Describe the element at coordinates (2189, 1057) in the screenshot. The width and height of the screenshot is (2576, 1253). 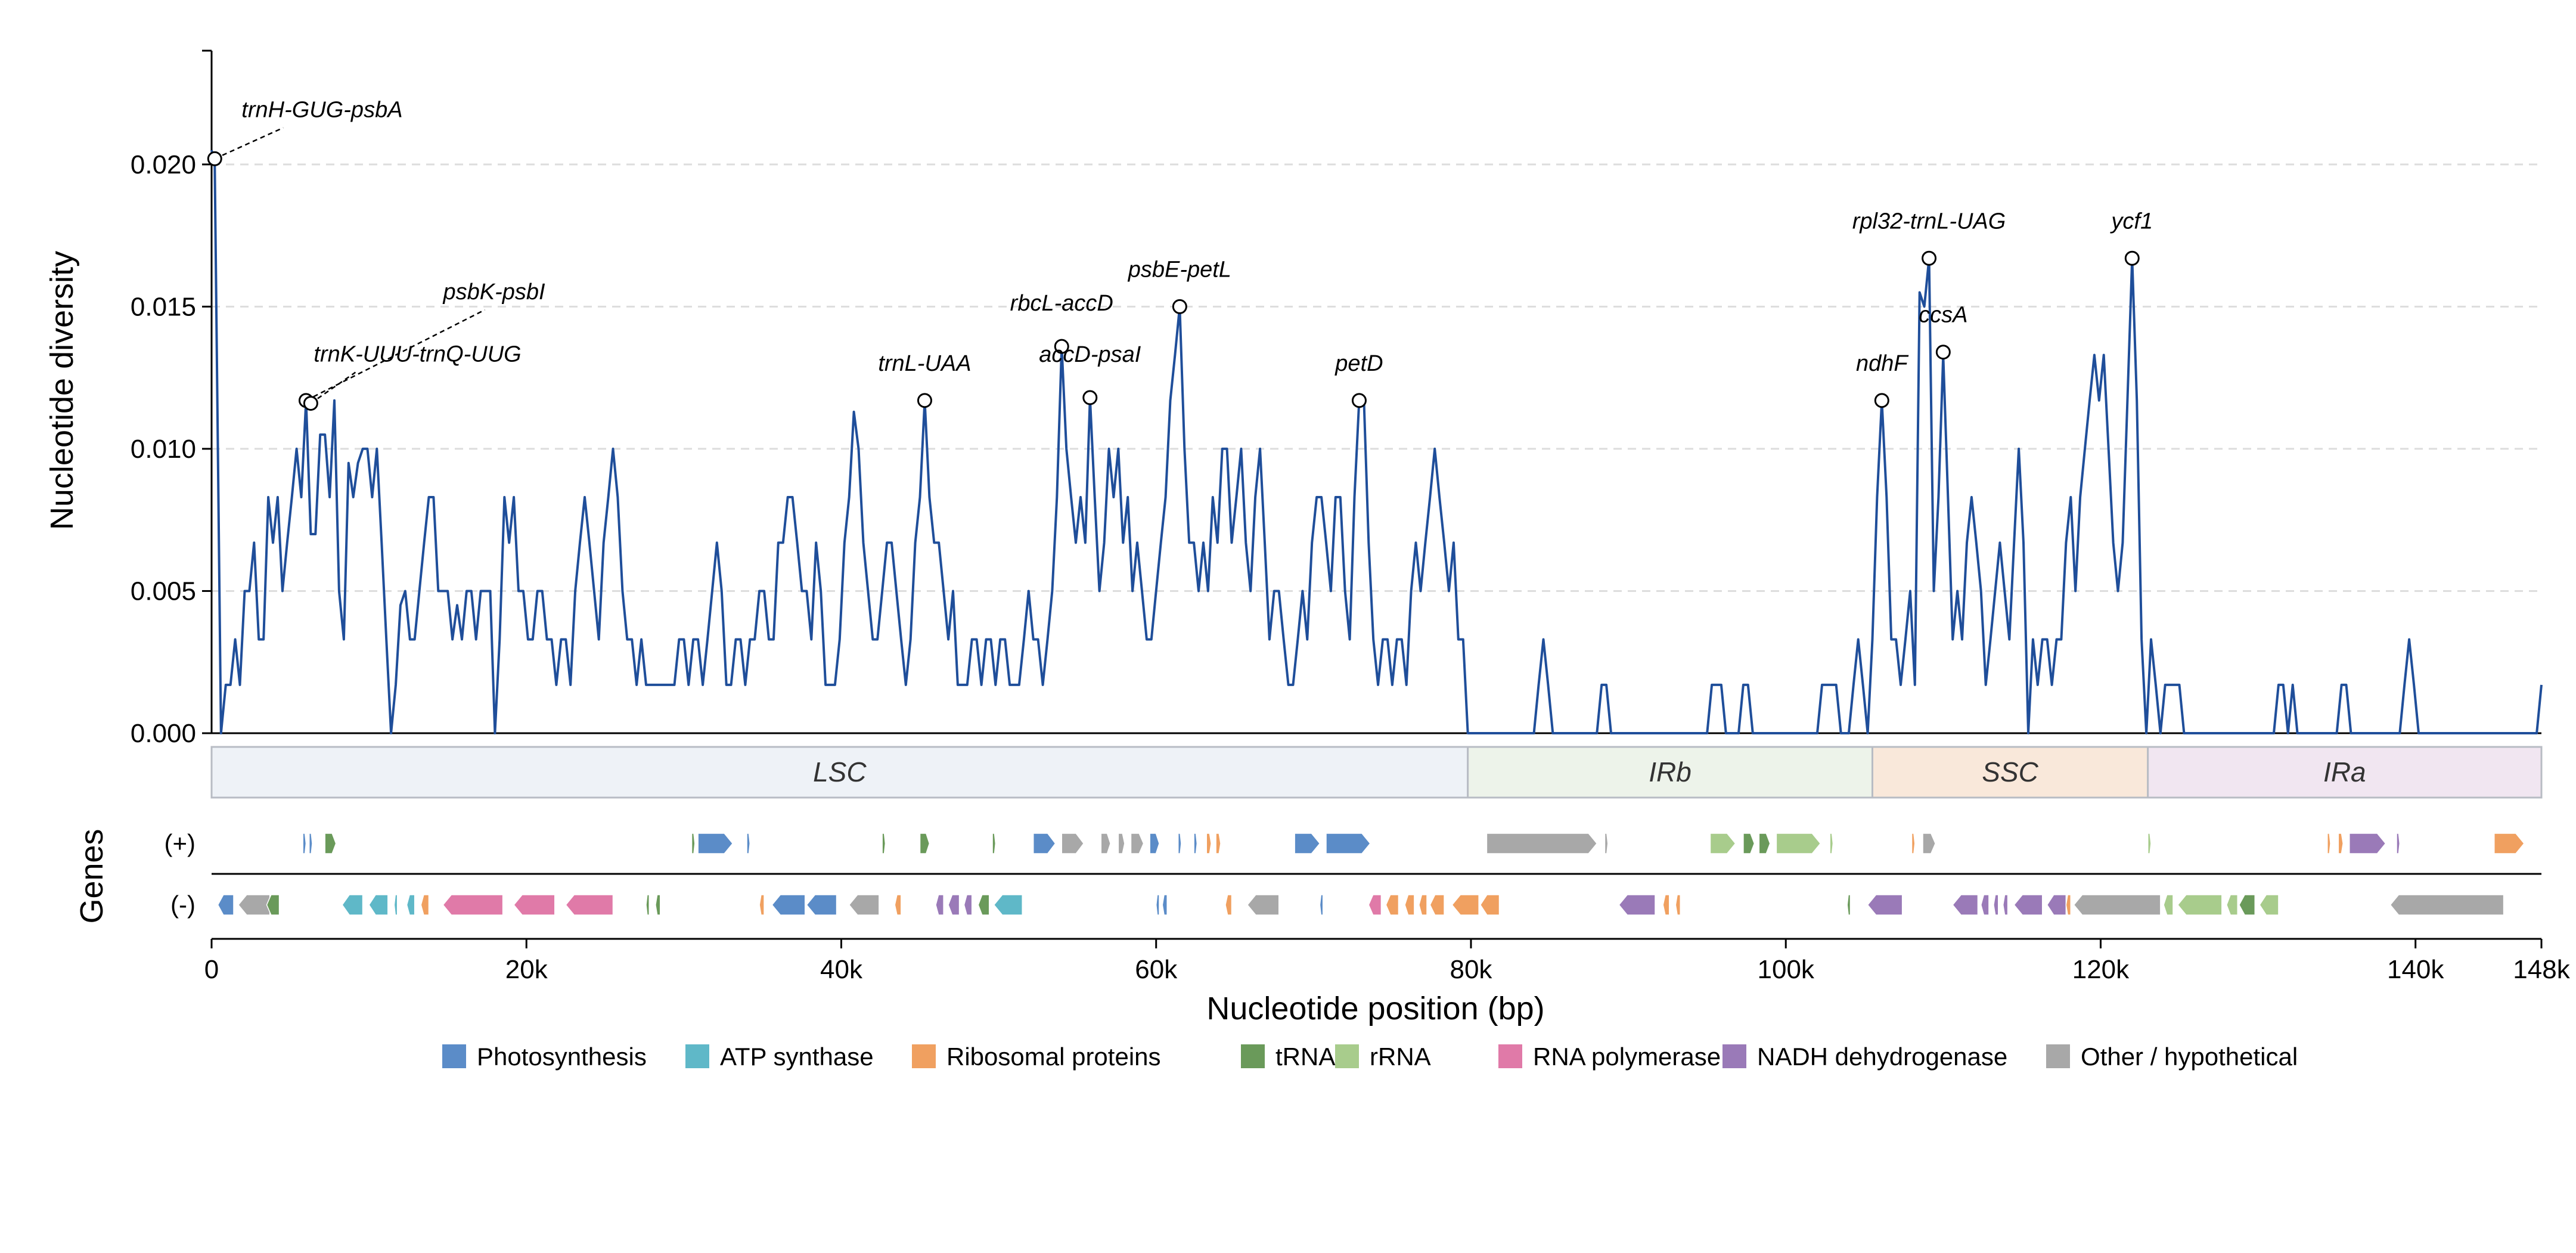
I see `legend-label: Other / hypothetical` at that location.